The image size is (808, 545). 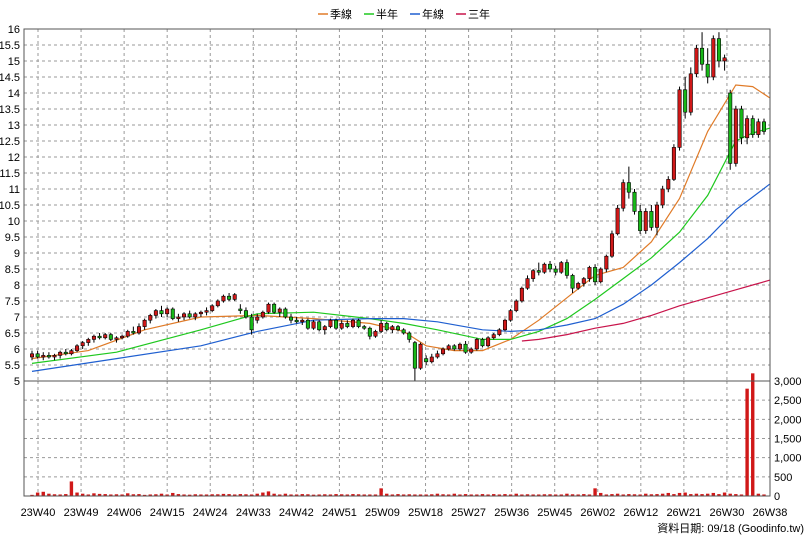 I want to click on price-tick-label: 11.5, so click(x=10, y=174).